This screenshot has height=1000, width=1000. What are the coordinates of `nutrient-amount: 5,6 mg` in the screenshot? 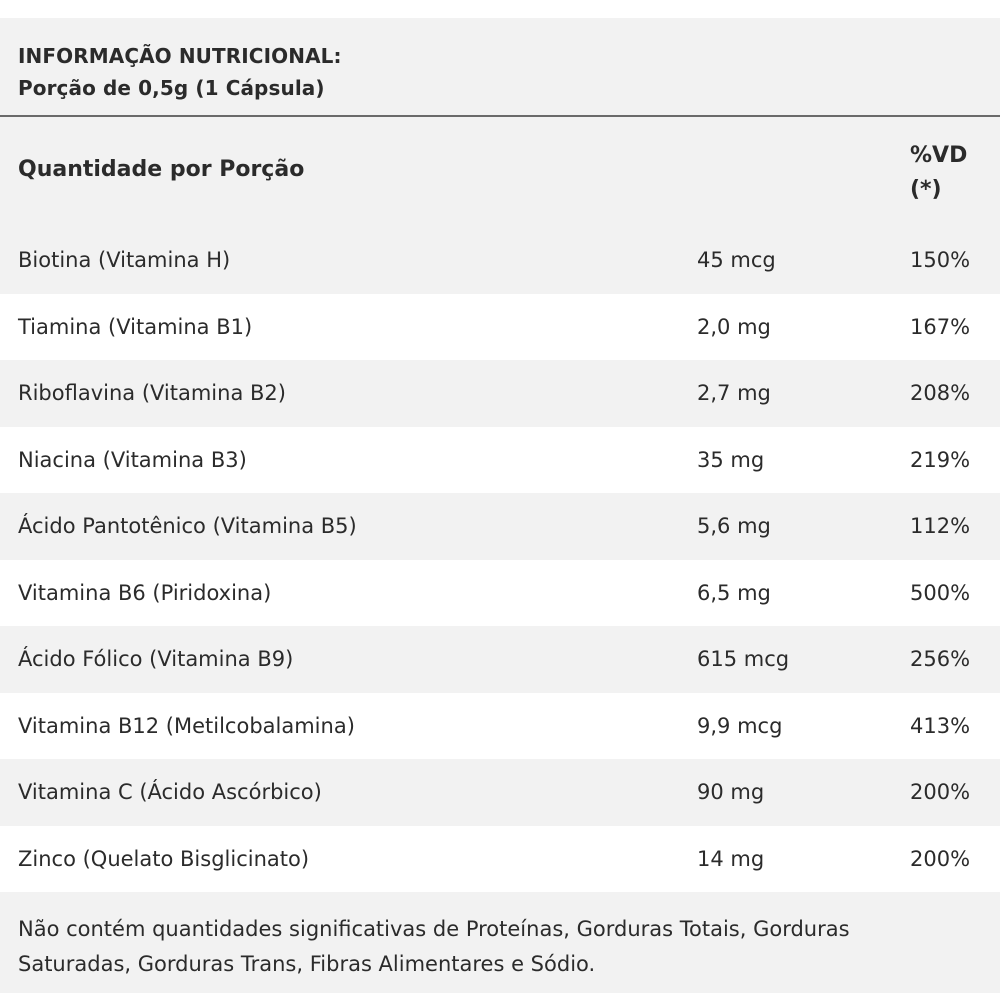 It's located at (734, 526).